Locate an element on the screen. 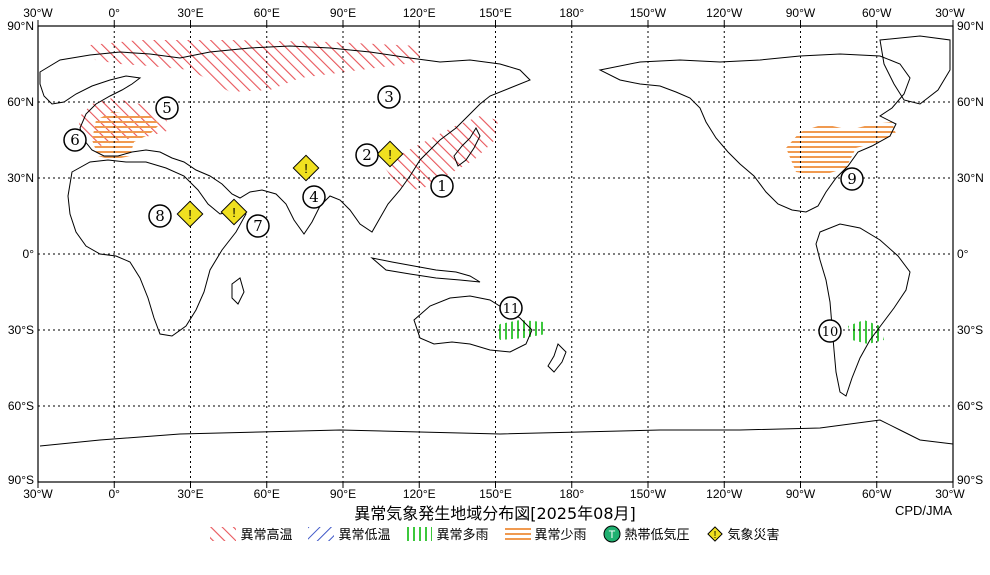  legend-item-disaster: ! 気象災害 is located at coordinates (743, 533).